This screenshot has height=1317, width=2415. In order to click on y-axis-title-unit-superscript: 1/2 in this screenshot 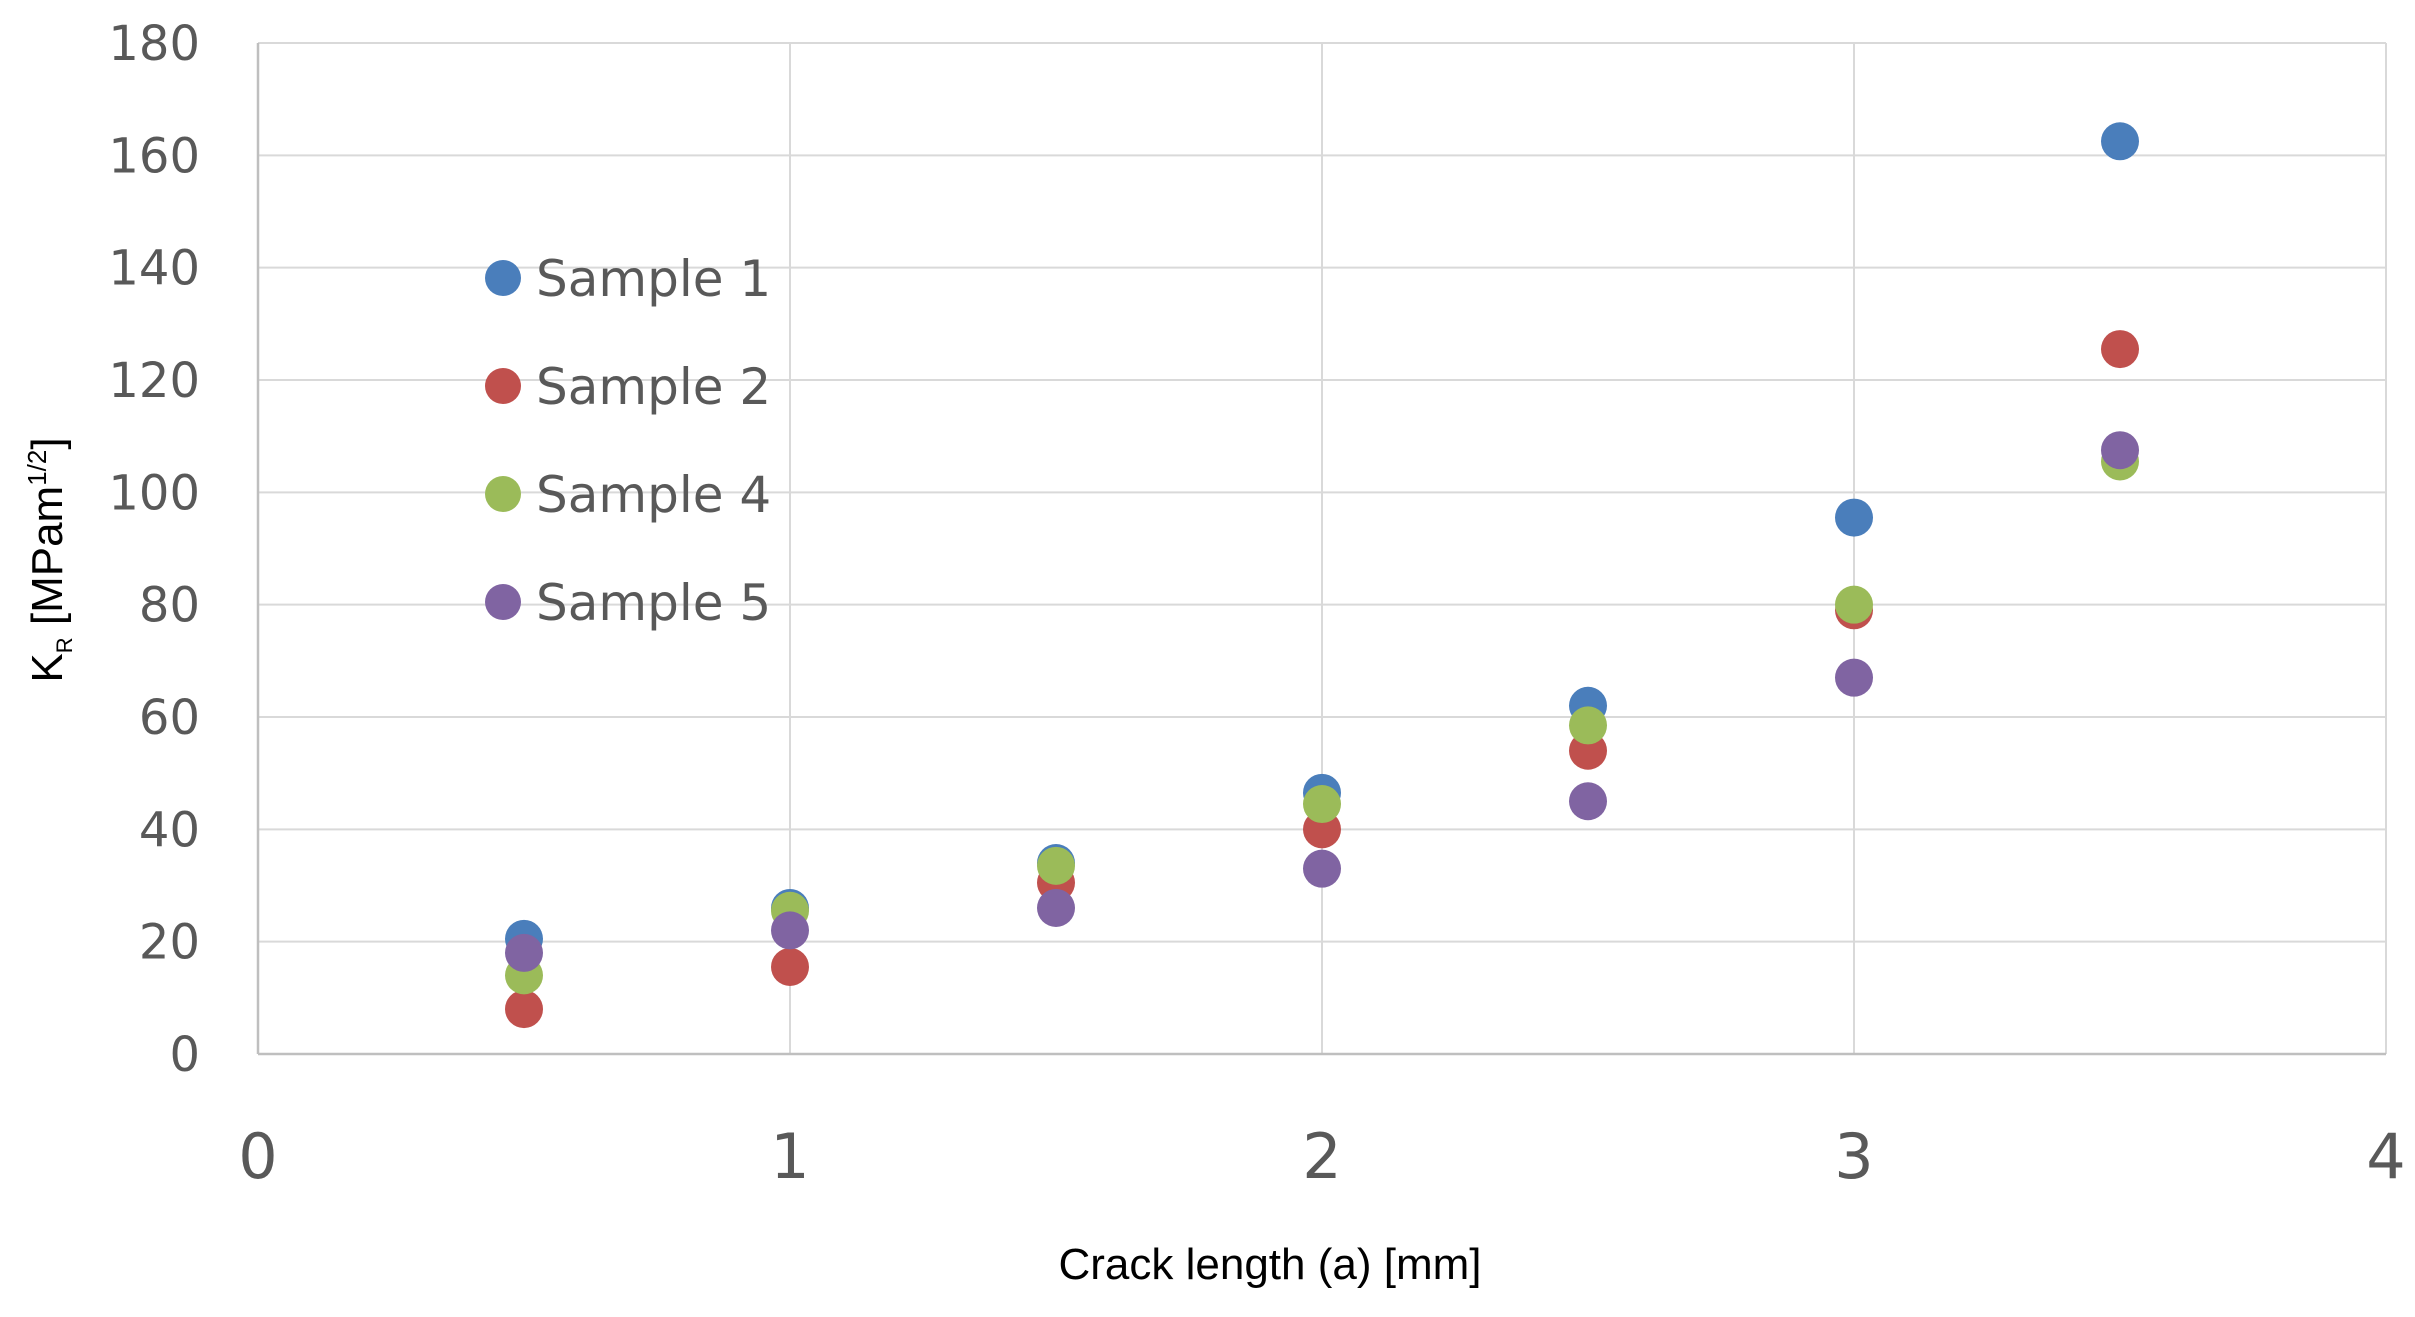, I will do `click(37, 468)`.